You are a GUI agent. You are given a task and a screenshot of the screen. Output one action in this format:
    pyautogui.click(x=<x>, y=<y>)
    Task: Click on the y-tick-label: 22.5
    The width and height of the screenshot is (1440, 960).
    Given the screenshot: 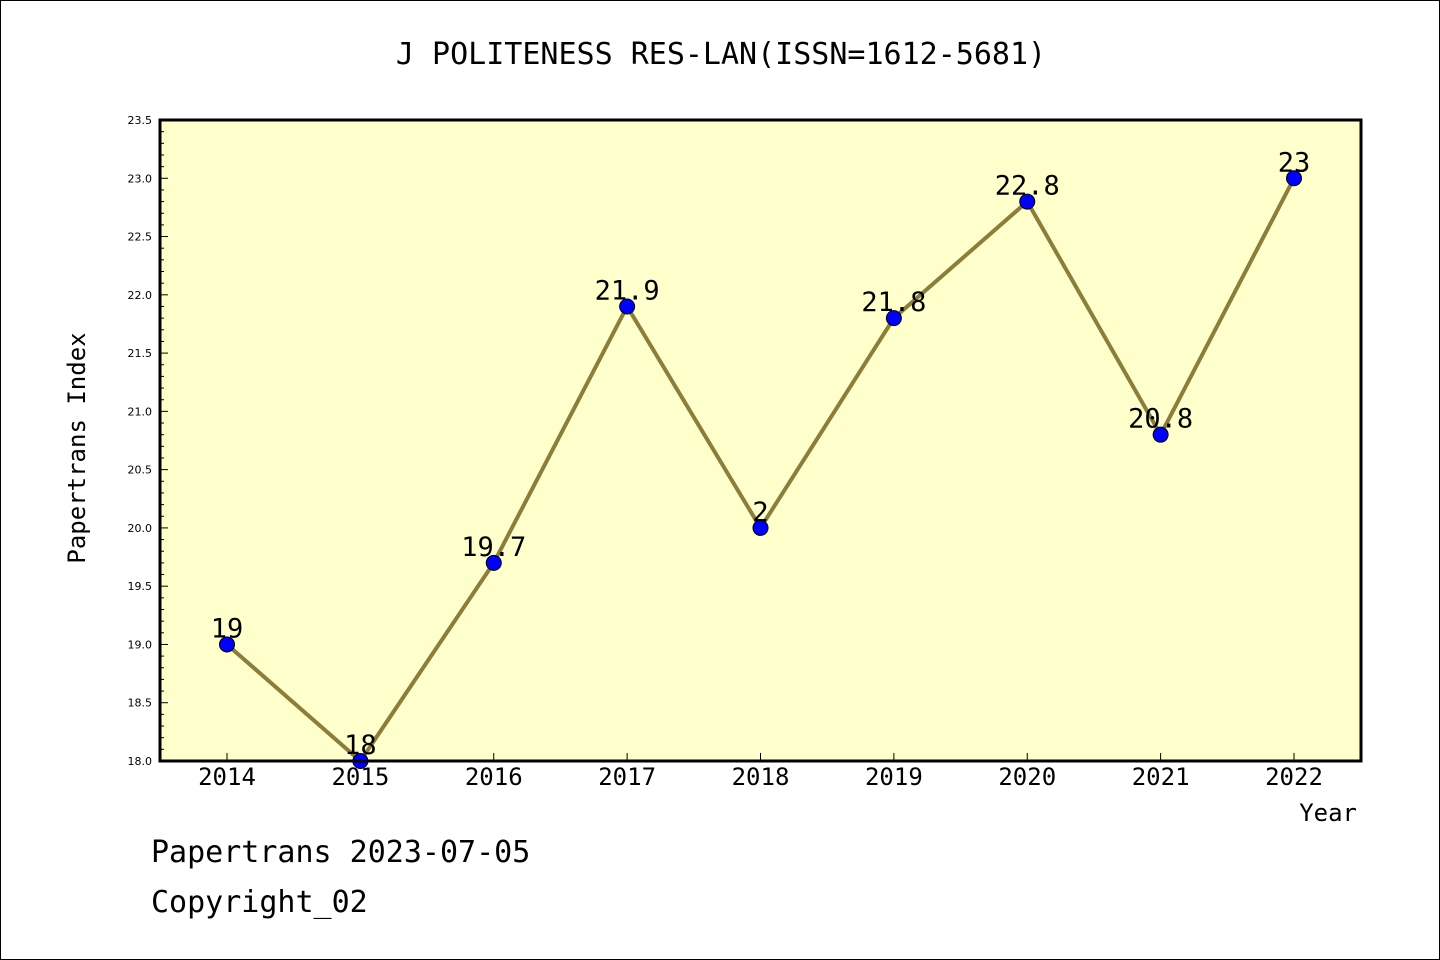 What is the action you would take?
    pyautogui.click(x=140, y=237)
    